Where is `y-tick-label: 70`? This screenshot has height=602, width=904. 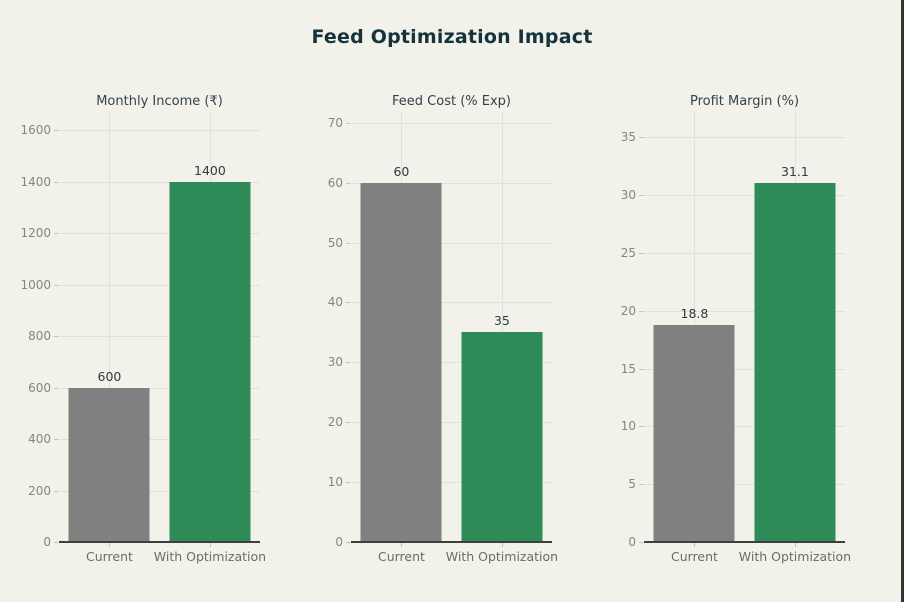 y-tick-label: 70 is located at coordinates (335, 122).